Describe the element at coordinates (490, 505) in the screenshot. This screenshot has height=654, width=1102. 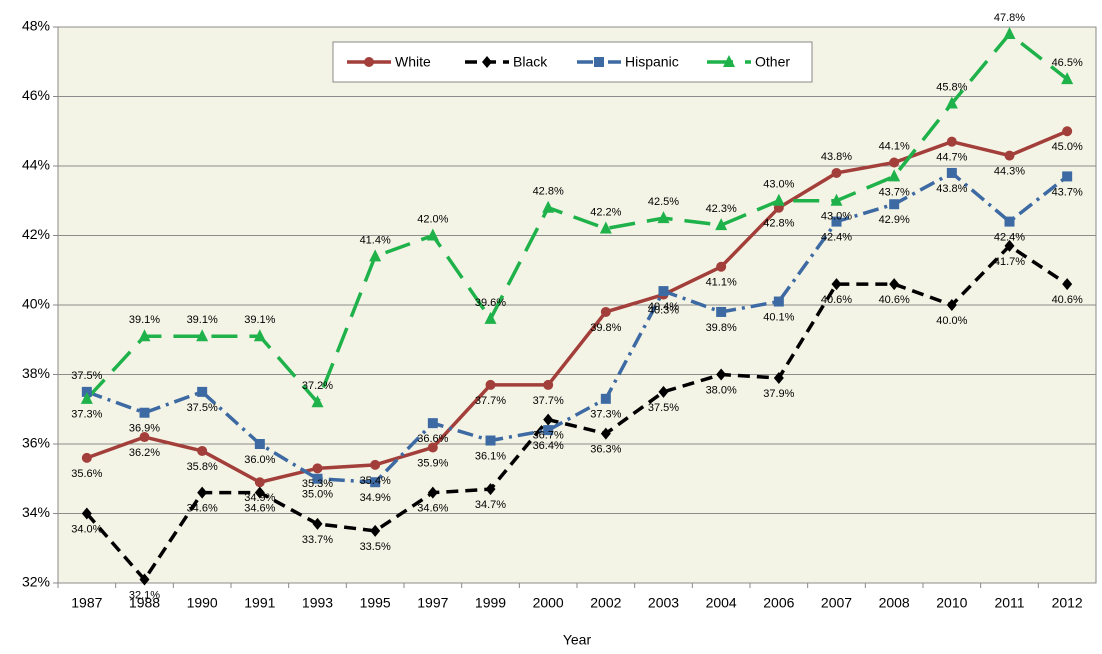
I see `data-label: 34.7%` at that location.